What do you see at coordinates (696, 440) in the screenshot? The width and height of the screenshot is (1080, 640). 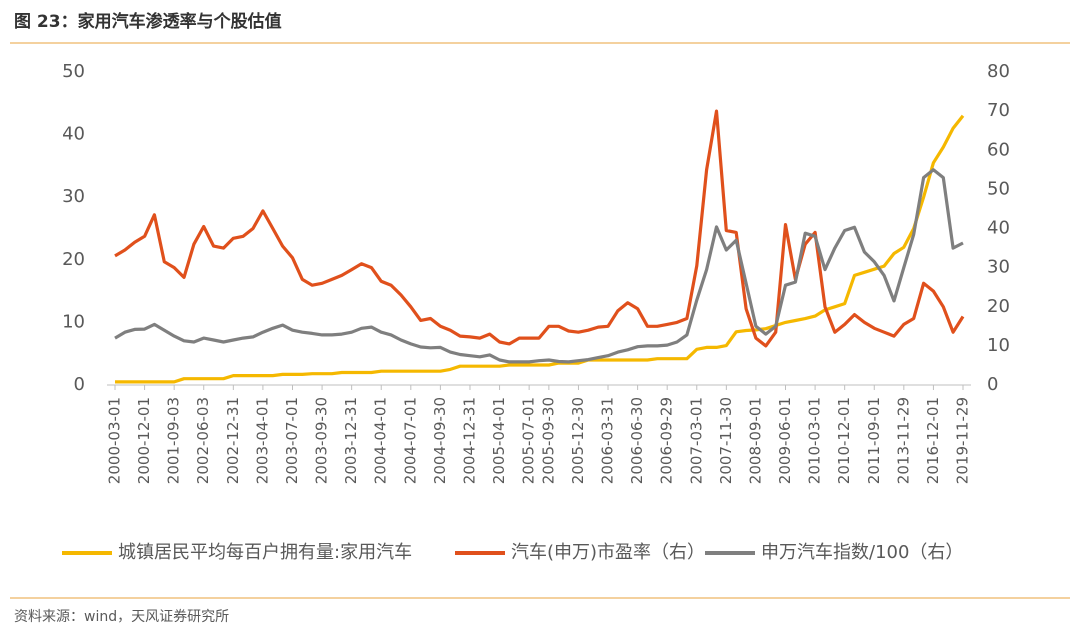 I see `x-tick-label: 2007-03-01` at bounding box center [696, 440].